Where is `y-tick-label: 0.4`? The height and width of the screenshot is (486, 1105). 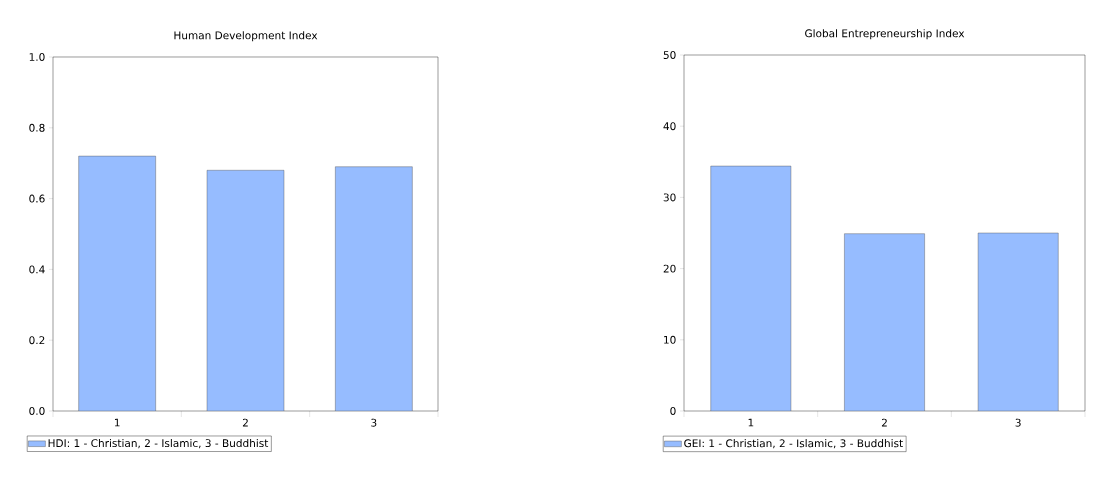 y-tick-label: 0.4 is located at coordinates (37, 269).